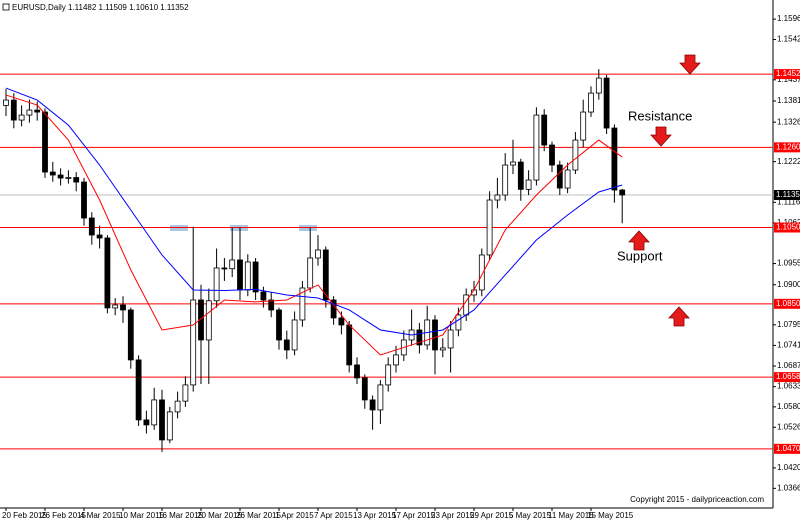  I want to click on annotation: Resistance, so click(660, 115).